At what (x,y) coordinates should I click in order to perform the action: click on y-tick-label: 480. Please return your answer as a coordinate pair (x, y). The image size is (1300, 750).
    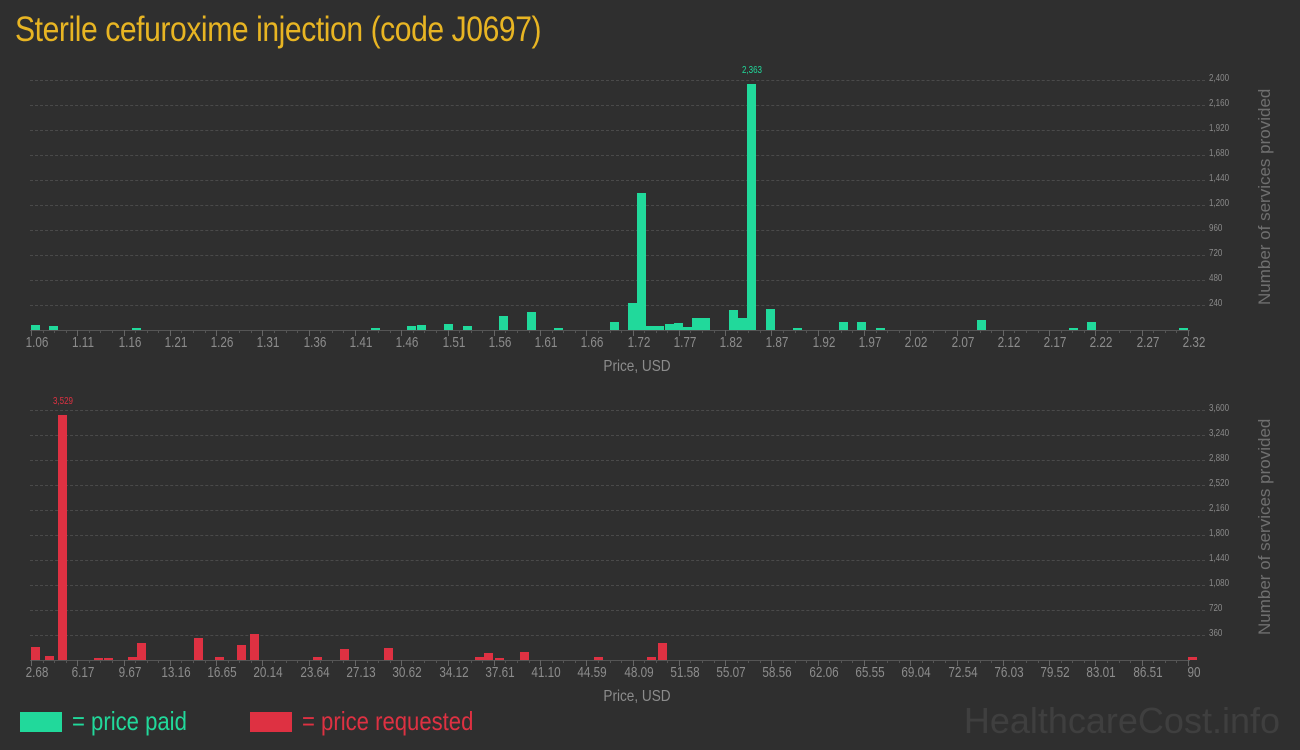
    Looking at the image, I should click on (1216, 278).